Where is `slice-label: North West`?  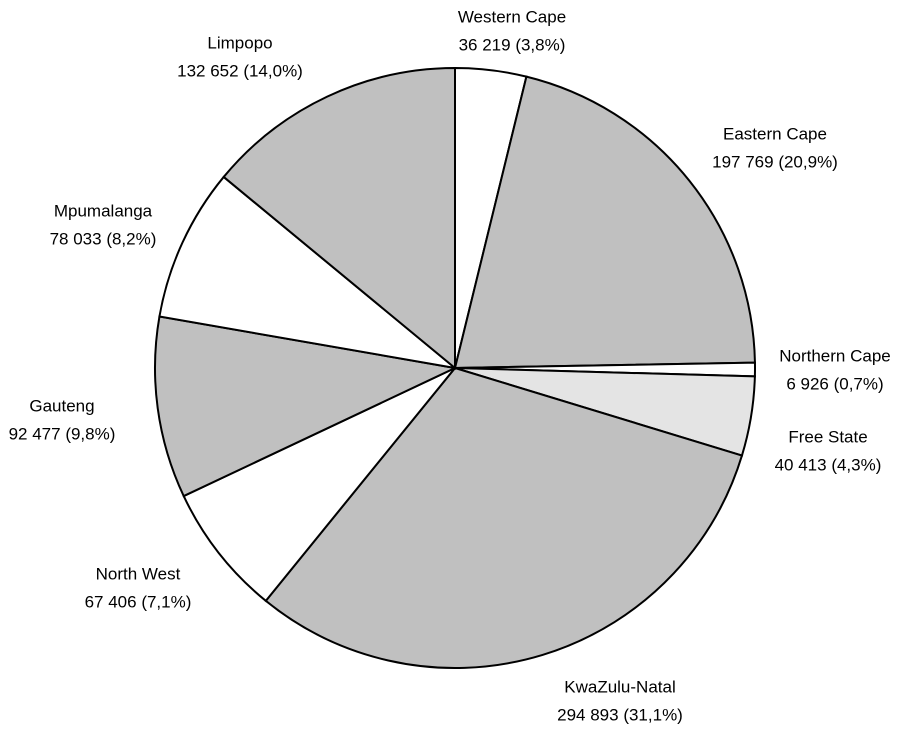 slice-label: North West is located at coordinates (138, 573).